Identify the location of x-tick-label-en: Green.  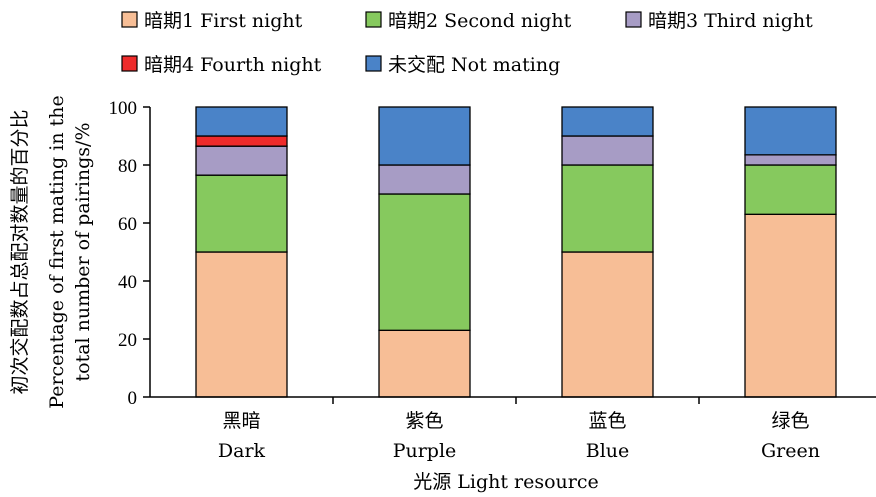
(790, 451).